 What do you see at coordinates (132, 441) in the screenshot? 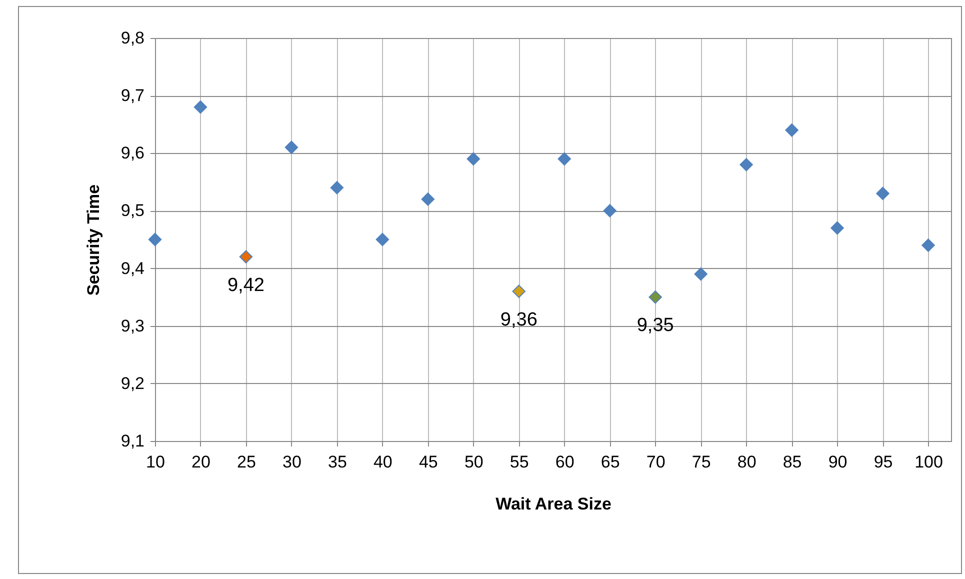
I see `y-tick-label: 9,1` at bounding box center [132, 441].